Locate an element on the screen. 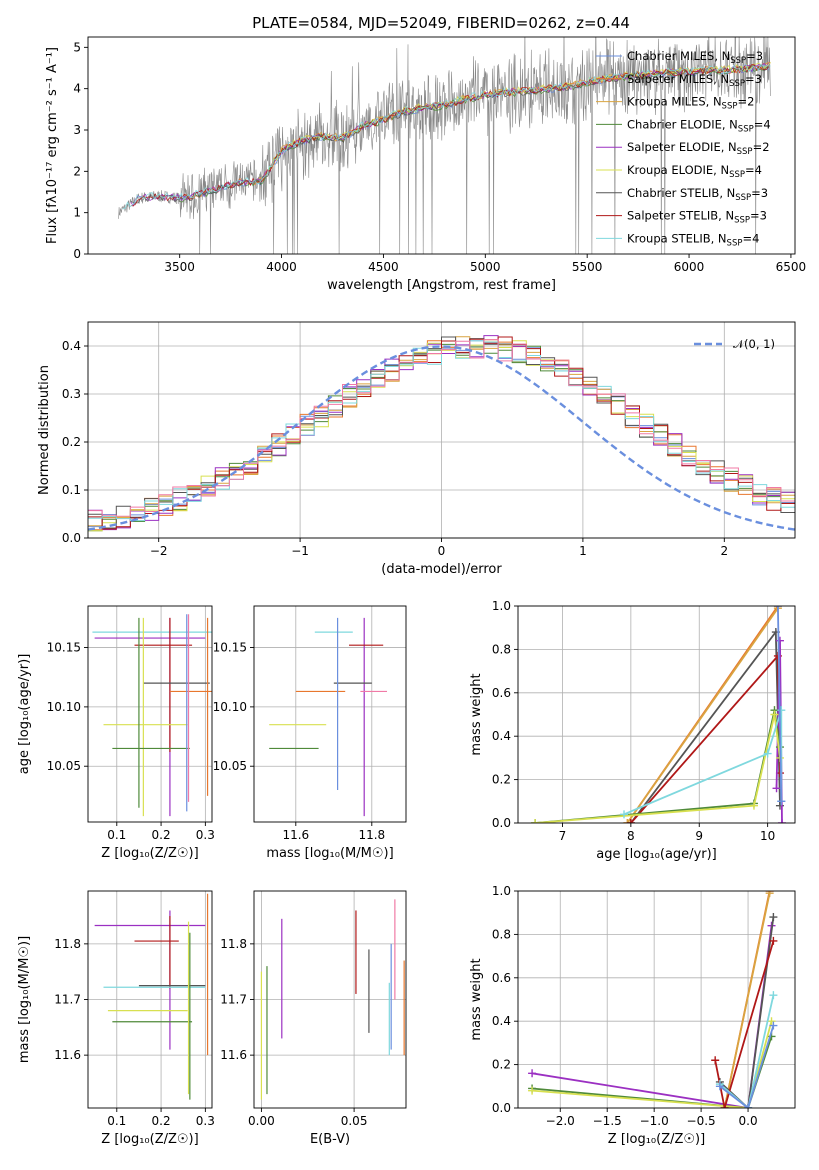  normal-curve-line is located at coordinates (441, 438).